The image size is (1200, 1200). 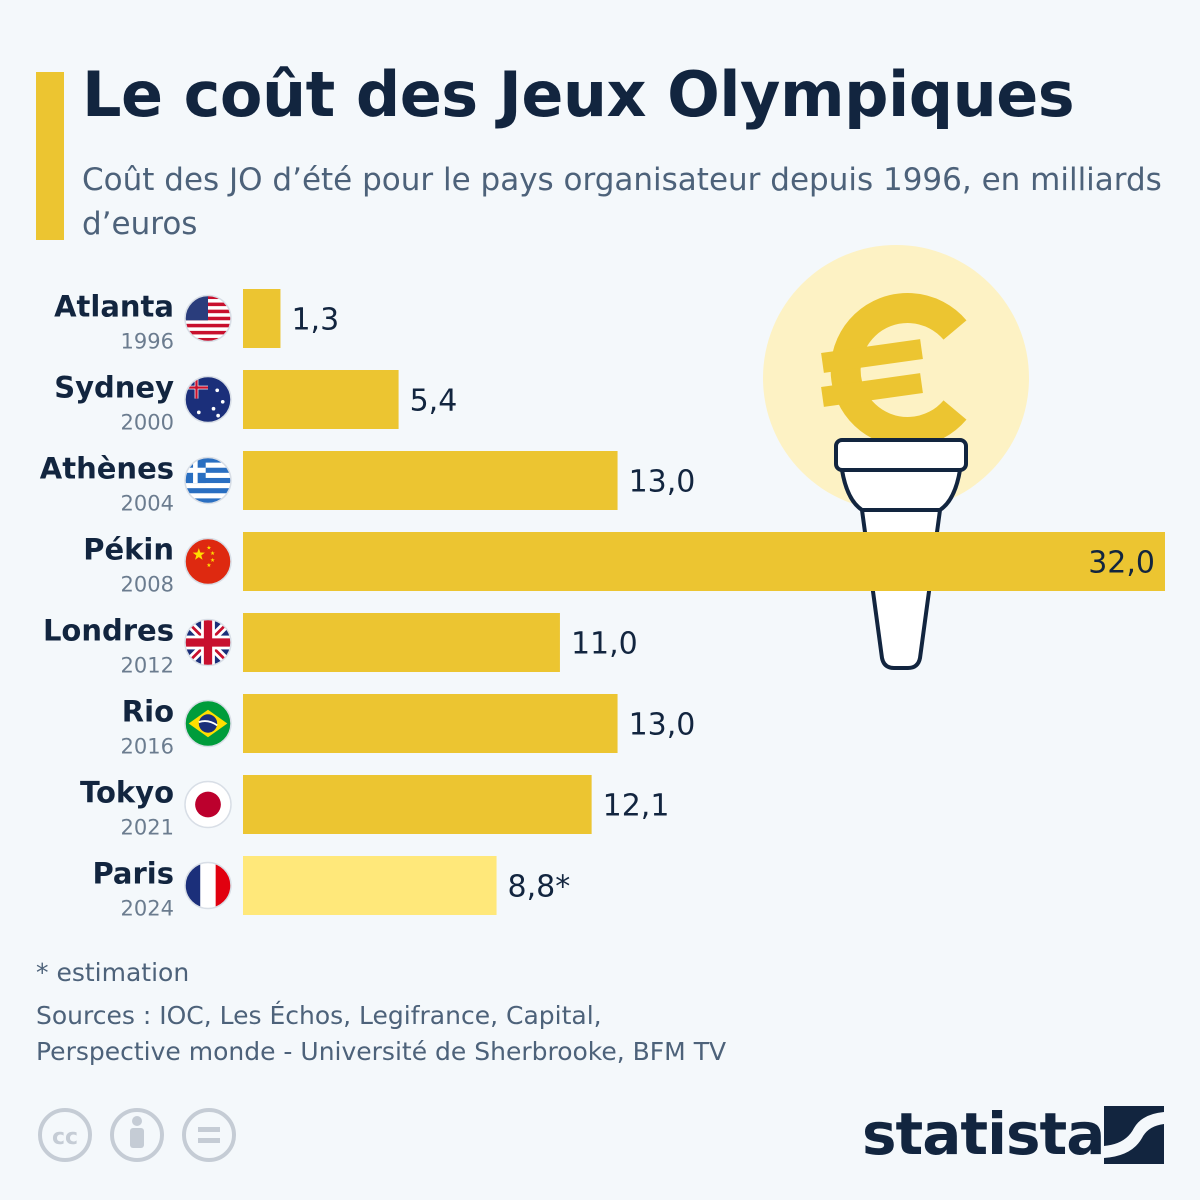 I want to click on bar-athènes, so click(x=430, y=480).